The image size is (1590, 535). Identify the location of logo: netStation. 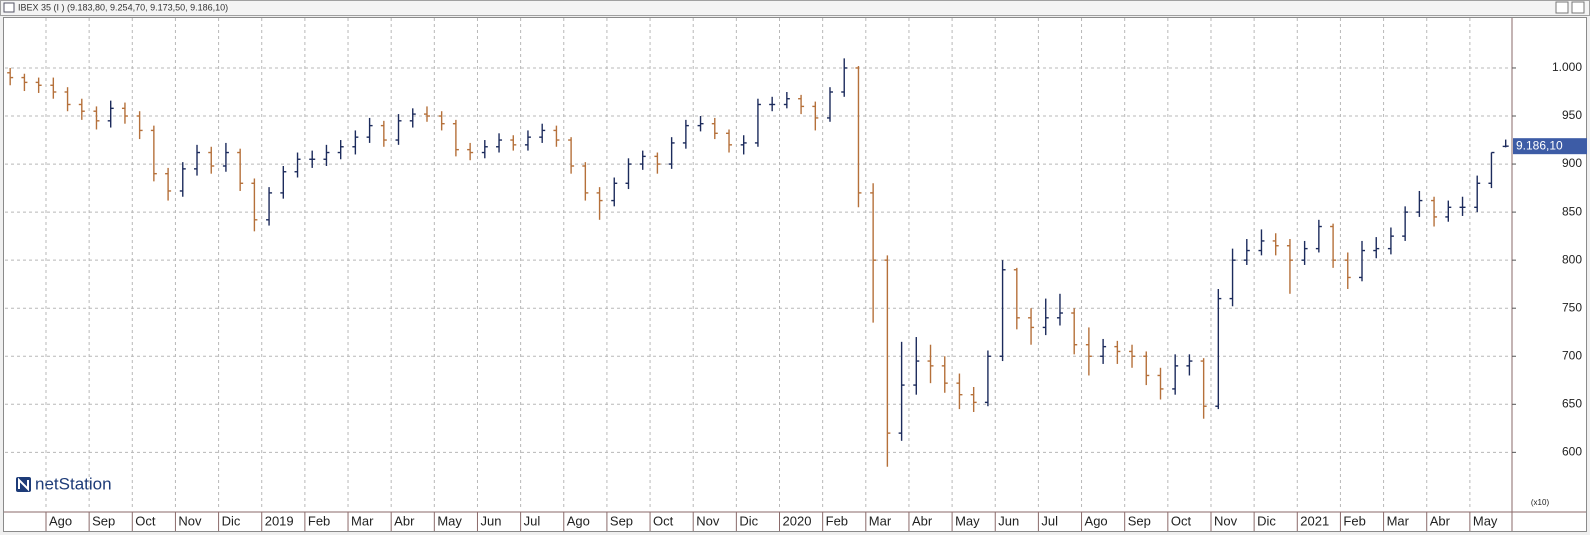
(64, 483).